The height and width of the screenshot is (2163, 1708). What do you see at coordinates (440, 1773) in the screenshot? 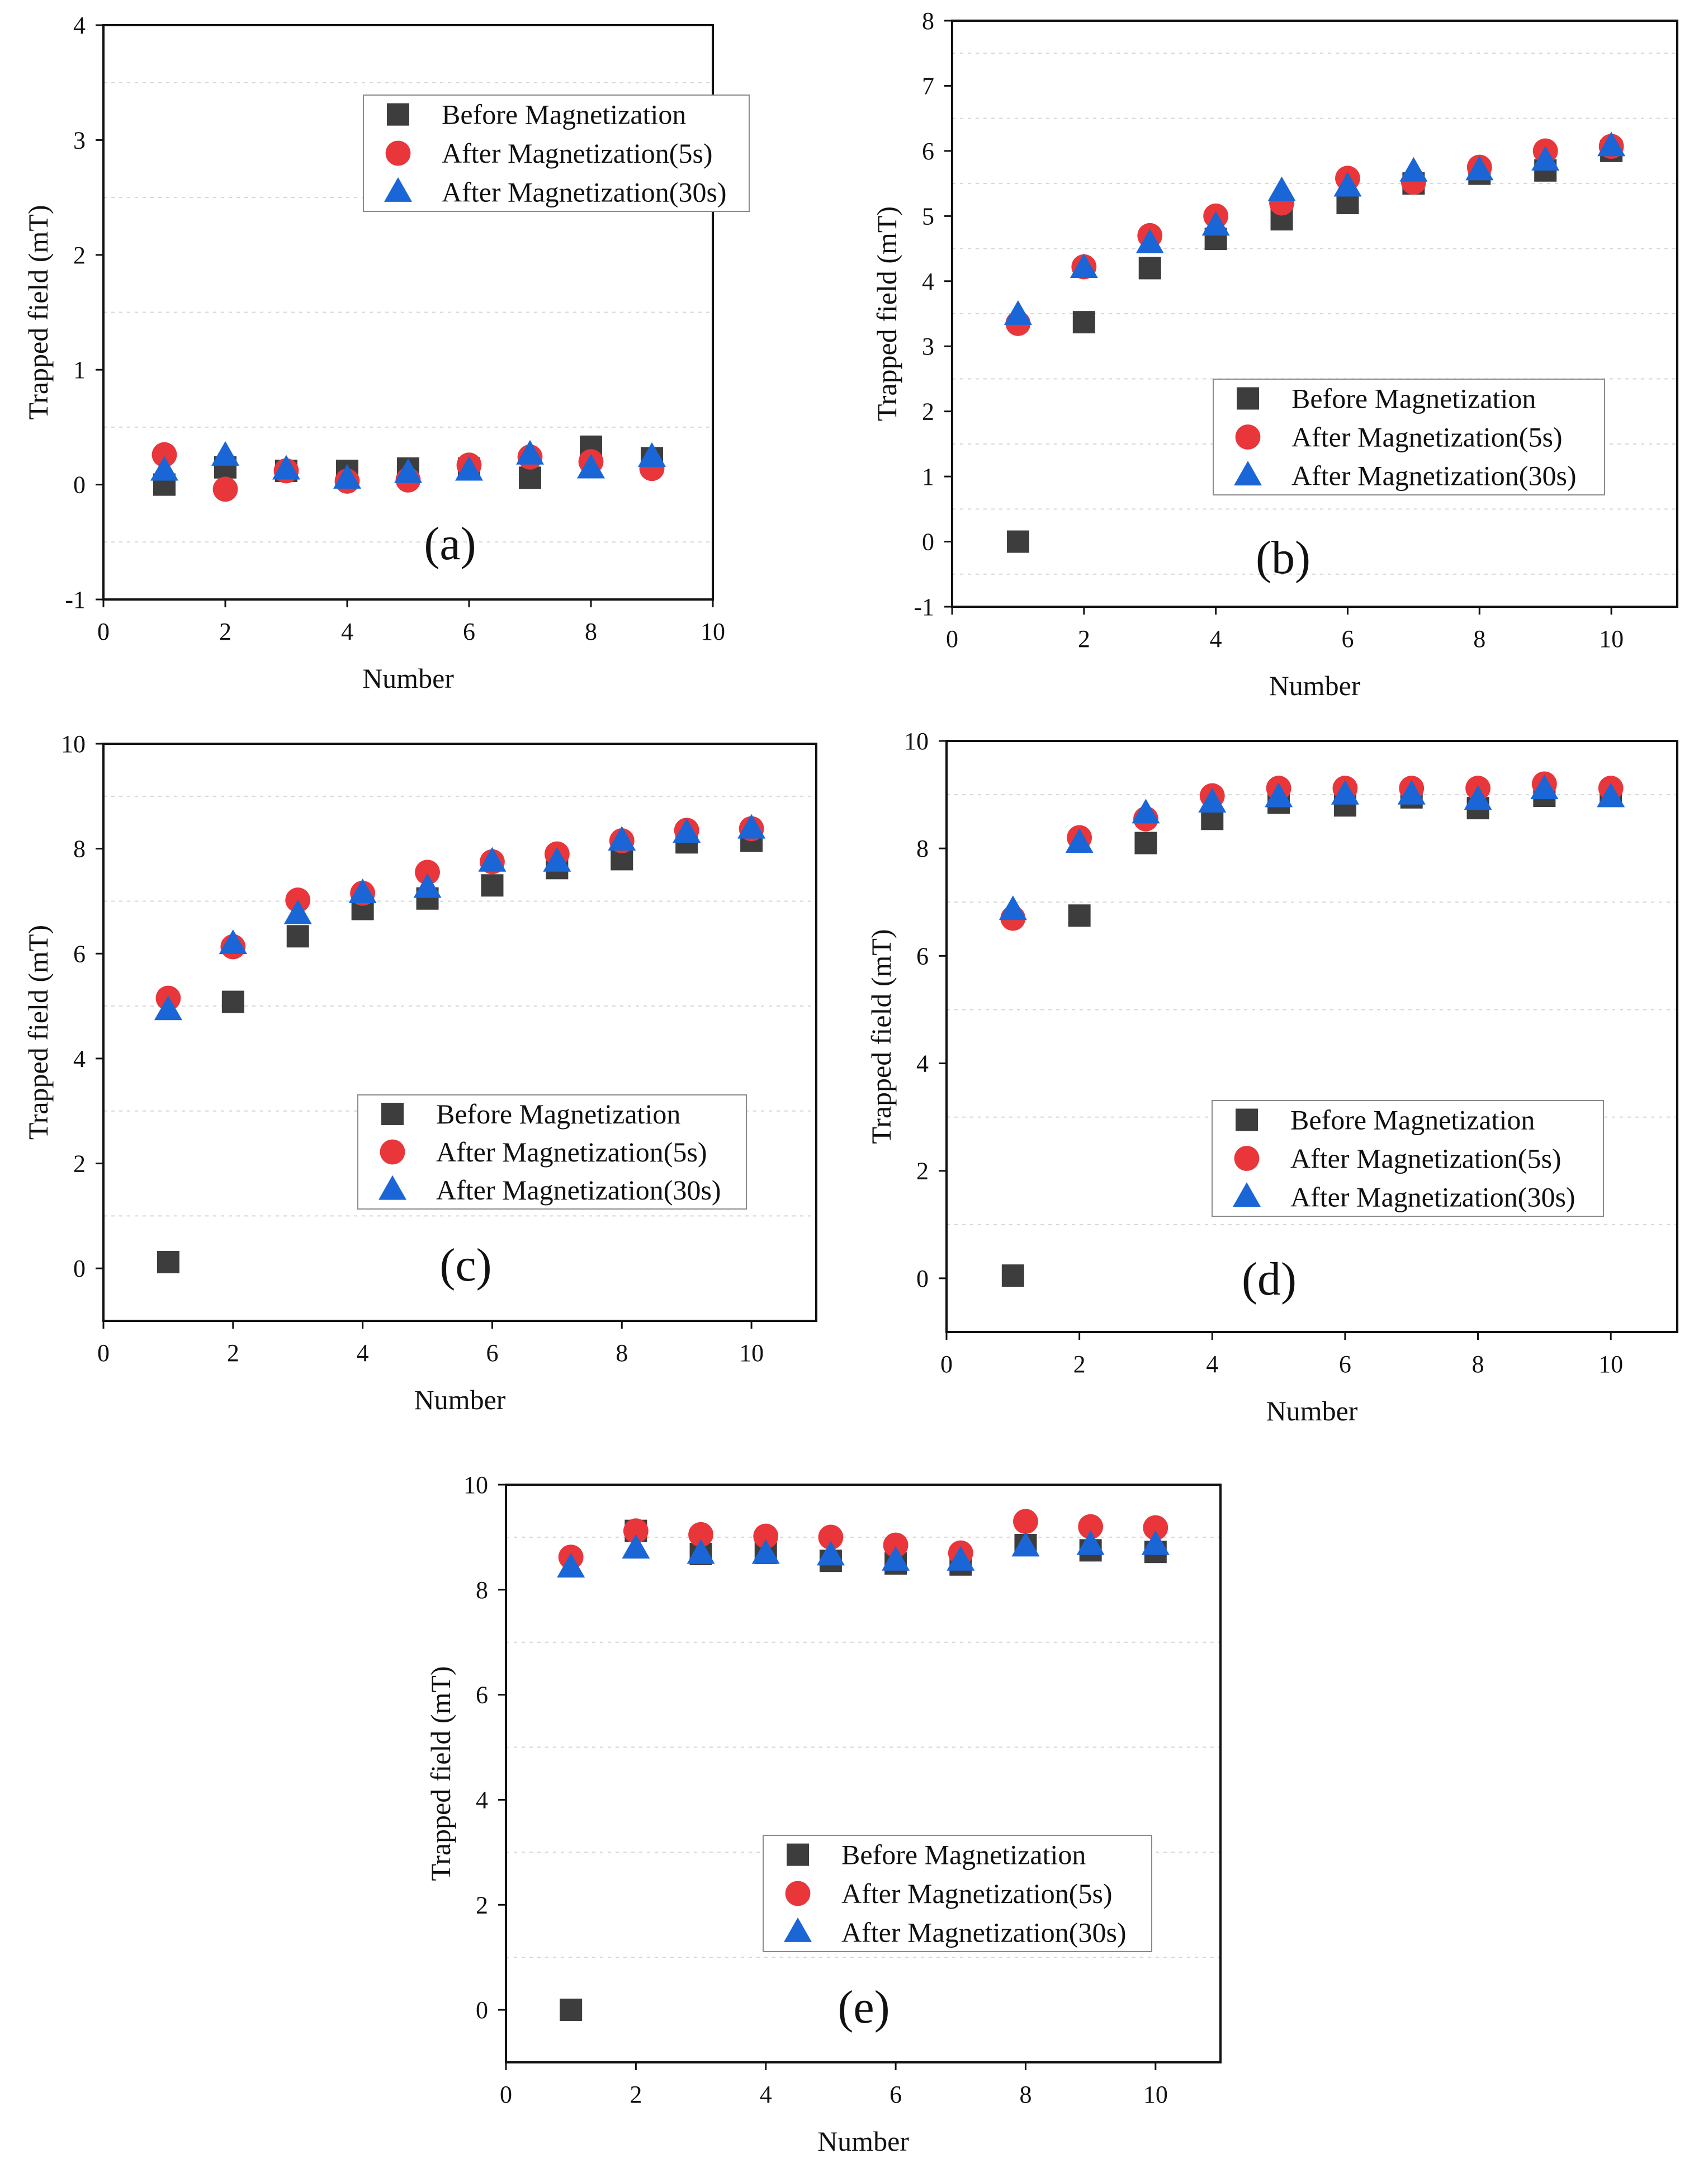
I see `y-axis-title: Trapped field (mT)` at bounding box center [440, 1773].